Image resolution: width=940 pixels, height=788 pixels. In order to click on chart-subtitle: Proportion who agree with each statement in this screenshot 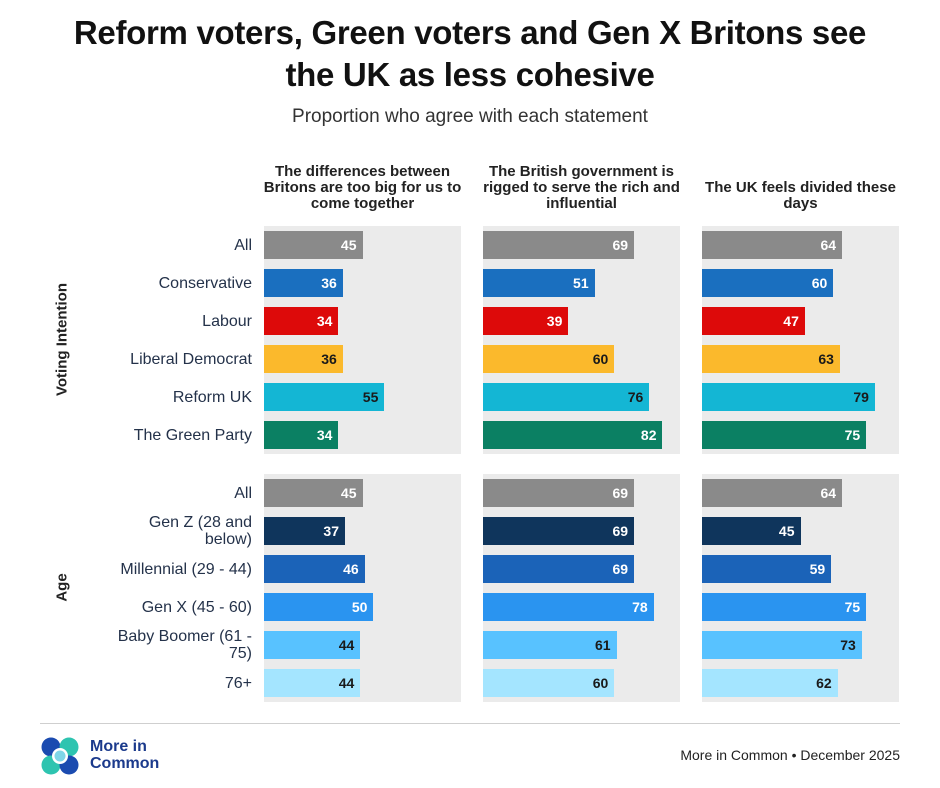, I will do `click(470, 116)`.